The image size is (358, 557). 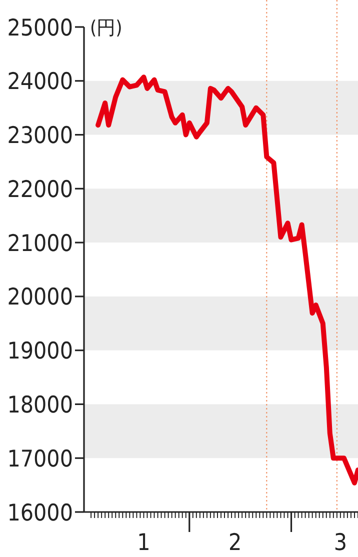 I want to click on x-tick-label: 1, so click(x=143, y=543).